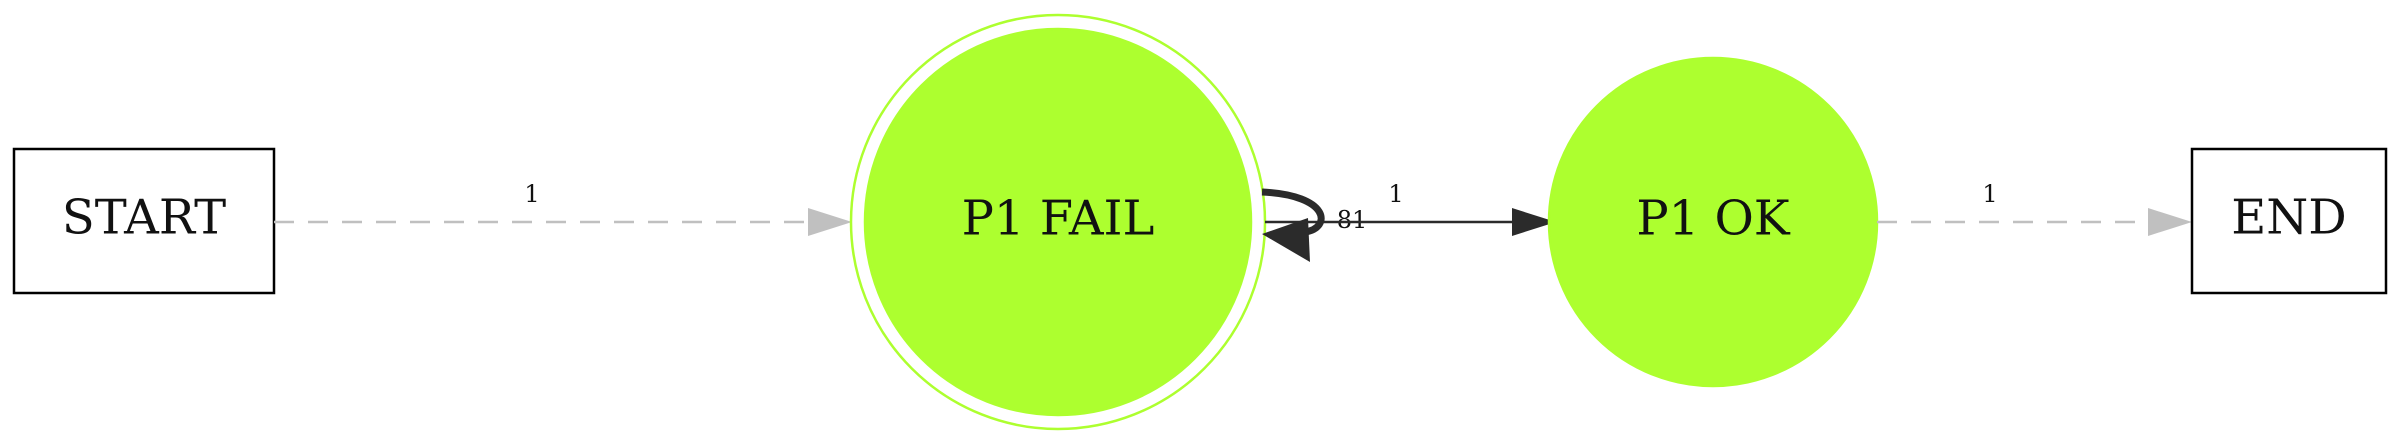 The height and width of the screenshot is (442, 2400). What do you see at coordinates (2034, 208) in the screenshot?
I see `edge-ok-to-end: 1` at bounding box center [2034, 208].